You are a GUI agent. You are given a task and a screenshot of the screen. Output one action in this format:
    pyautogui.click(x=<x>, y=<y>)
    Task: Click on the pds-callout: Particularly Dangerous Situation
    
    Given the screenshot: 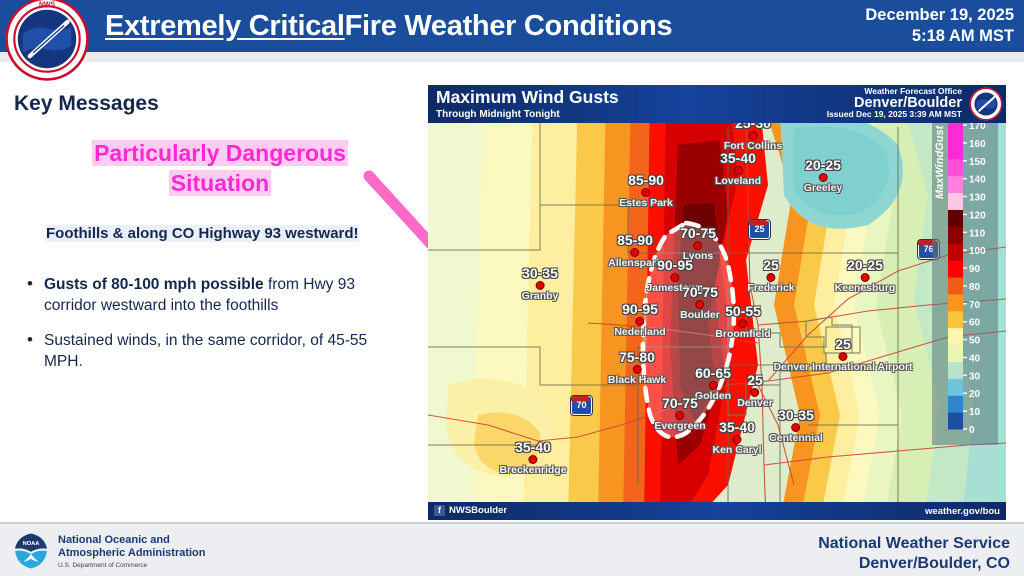 What is the action you would take?
    pyautogui.click(x=220, y=168)
    